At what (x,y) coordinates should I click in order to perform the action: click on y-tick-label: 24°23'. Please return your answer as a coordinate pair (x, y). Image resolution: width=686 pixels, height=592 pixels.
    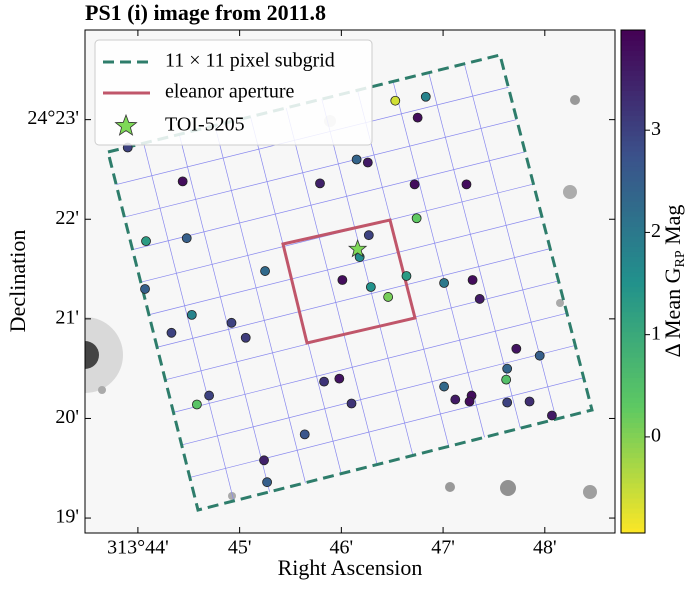
    Looking at the image, I should click on (53, 118).